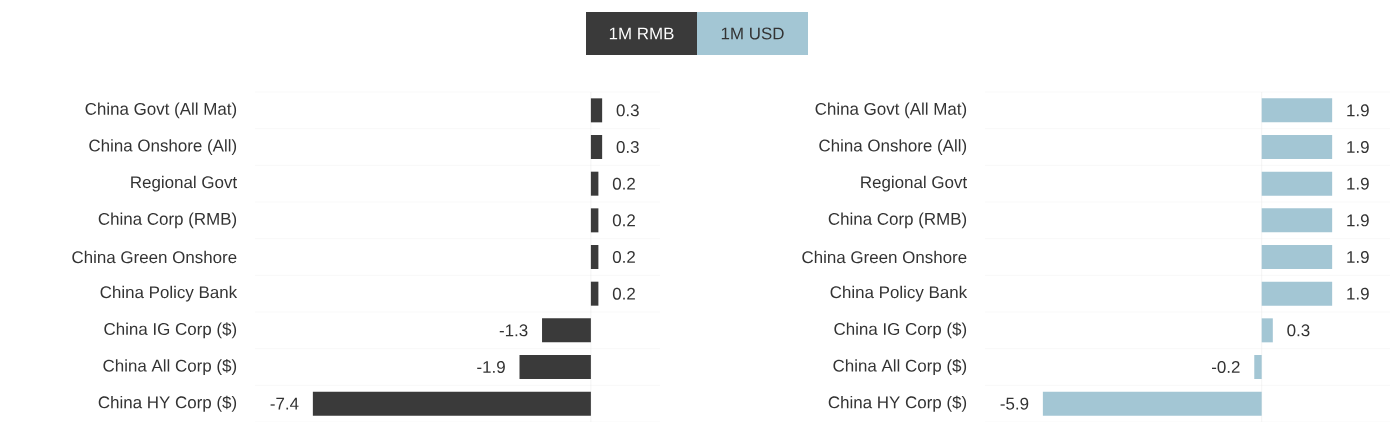 The height and width of the screenshot is (422, 1394). Describe the element at coordinates (1225, 367) in the screenshot. I see `data-label: -0.2` at that location.